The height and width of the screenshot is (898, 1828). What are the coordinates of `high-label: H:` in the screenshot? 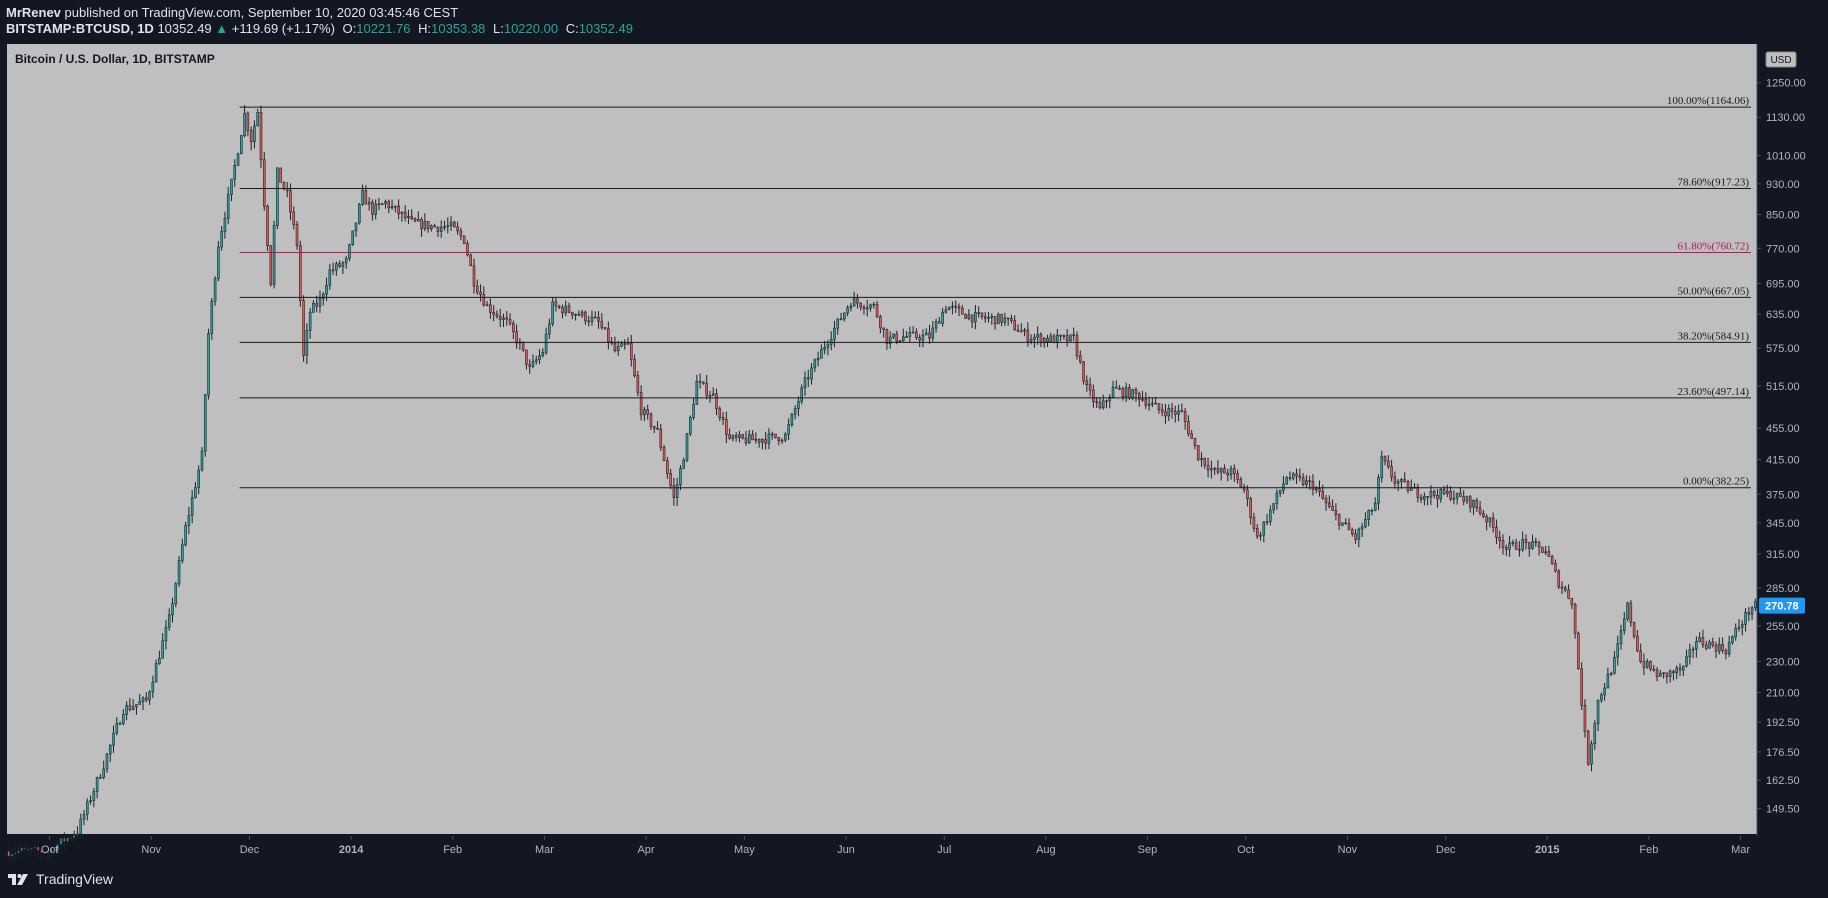 It's located at (425, 28).